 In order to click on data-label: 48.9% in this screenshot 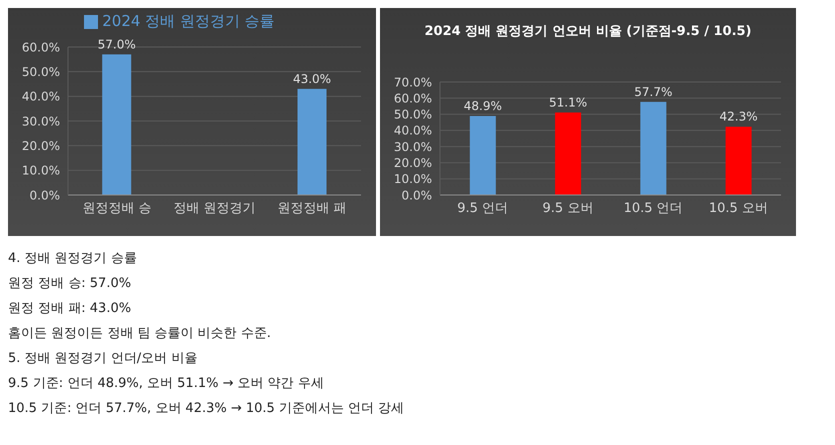, I will do `click(483, 106)`.